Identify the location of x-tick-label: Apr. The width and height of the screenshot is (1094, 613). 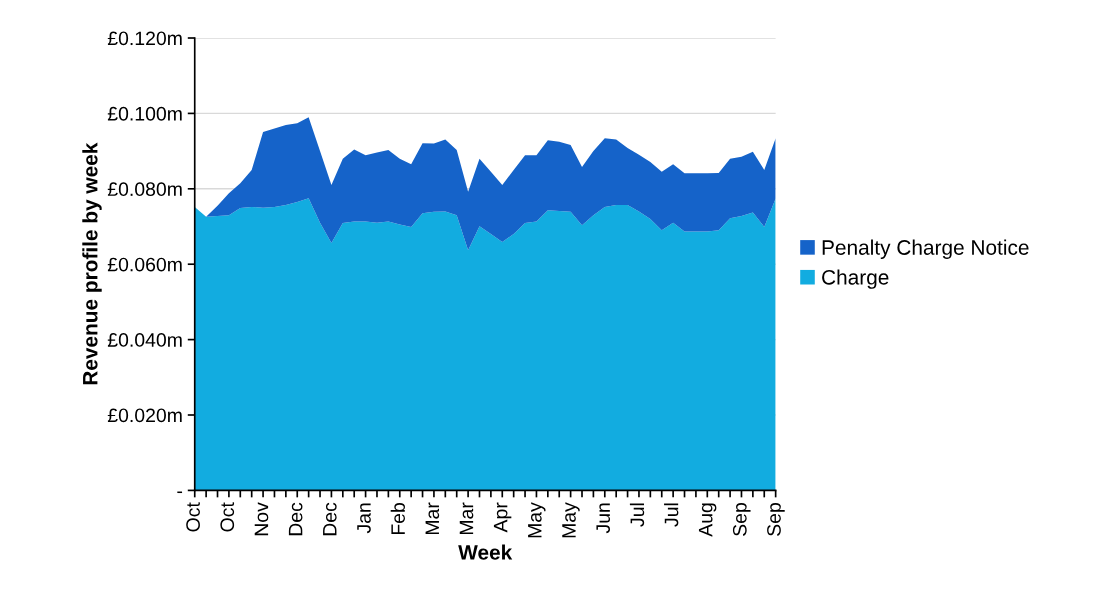
(502, 517).